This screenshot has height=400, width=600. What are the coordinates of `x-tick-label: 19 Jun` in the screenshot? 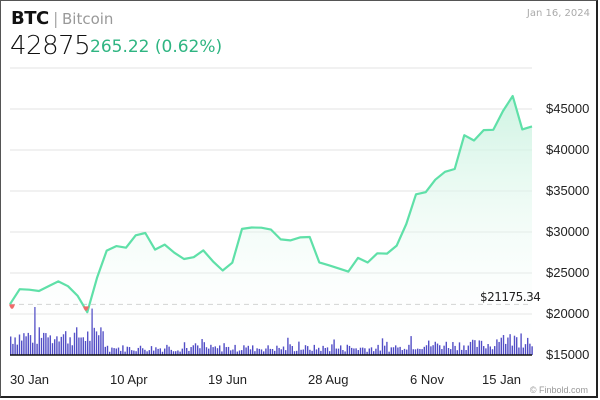 It's located at (228, 379).